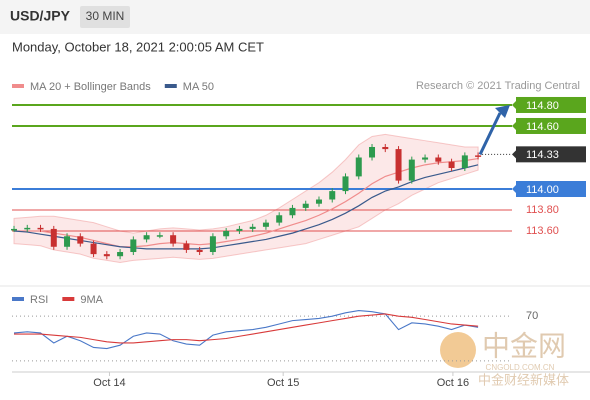 This screenshot has width=590, height=400. I want to click on datetime: Monday, October 18, 2021 2:00:05 AM CET, so click(138, 46).